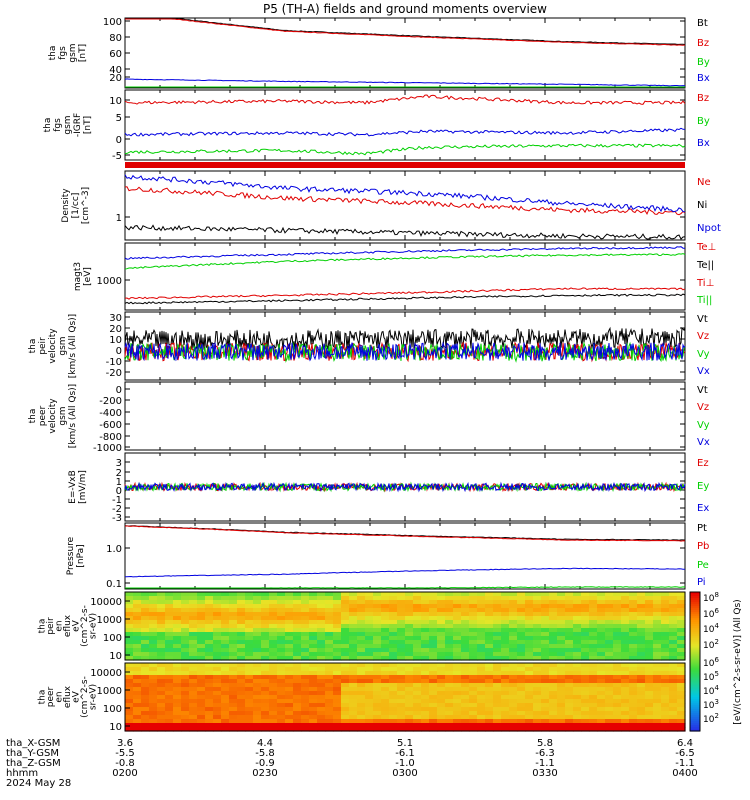 This screenshot has height=800, width=750. What do you see at coordinates (107, 448) in the screenshot?
I see `y-tick-label: -1000` at bounding box center [107, 448].